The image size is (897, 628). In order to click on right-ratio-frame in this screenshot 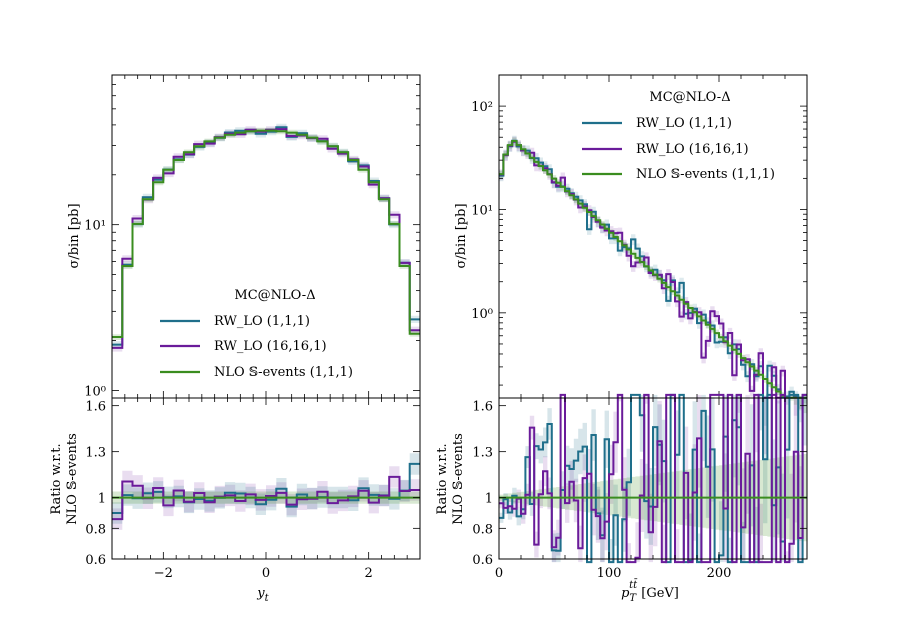, I will do `click(653, 478)`.